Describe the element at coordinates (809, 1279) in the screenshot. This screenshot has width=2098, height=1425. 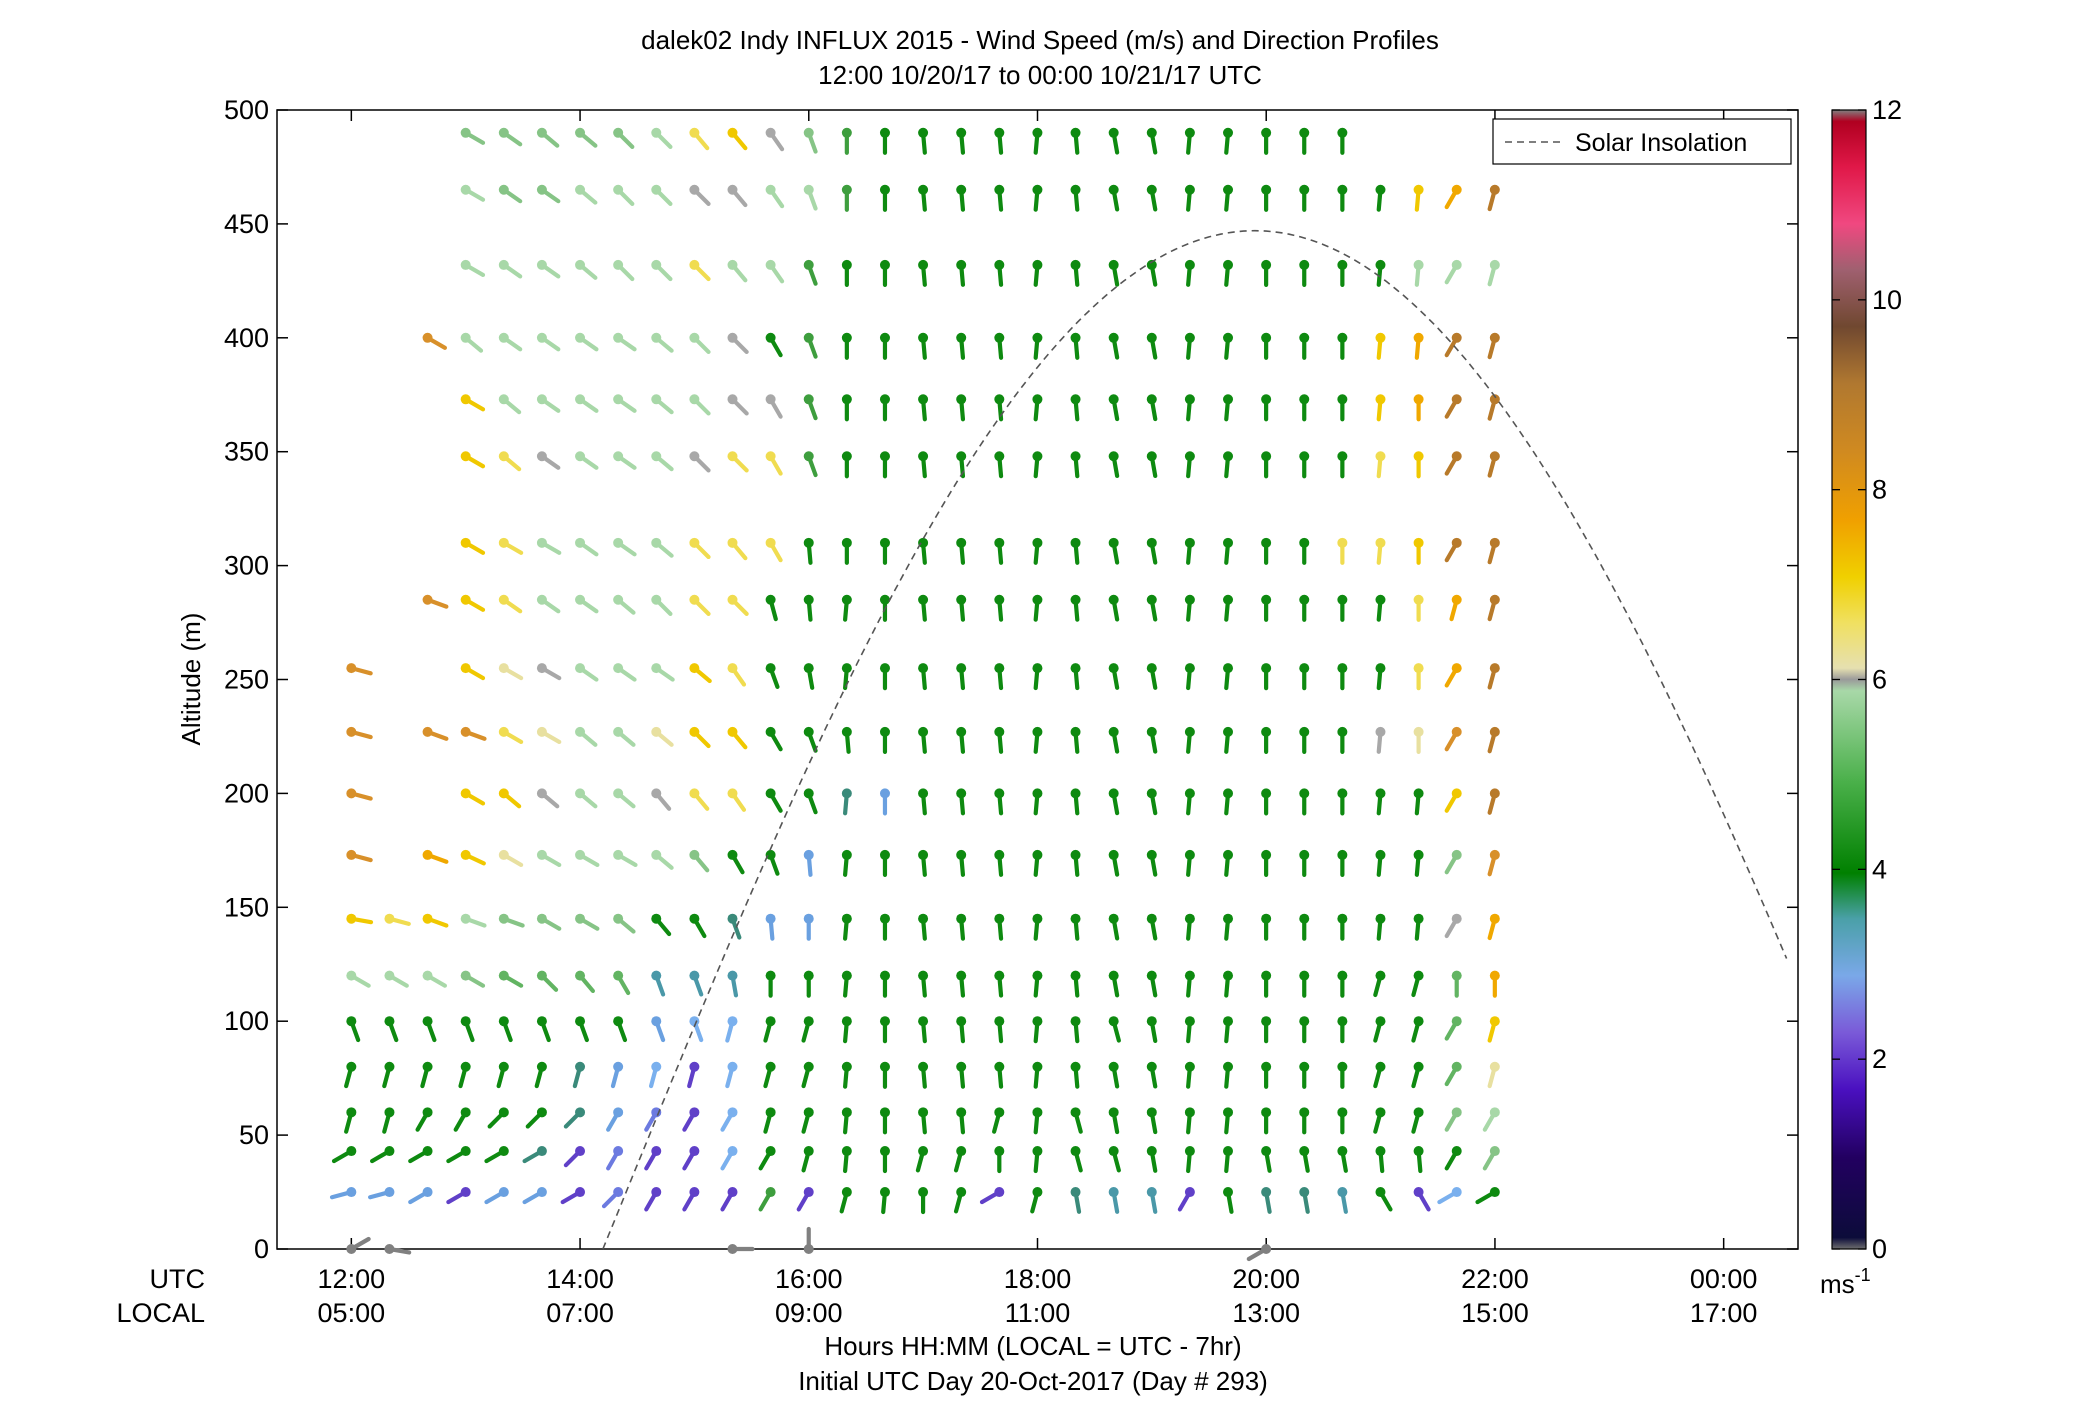
I see `x-tick-label-utc: 16:00` at that location.